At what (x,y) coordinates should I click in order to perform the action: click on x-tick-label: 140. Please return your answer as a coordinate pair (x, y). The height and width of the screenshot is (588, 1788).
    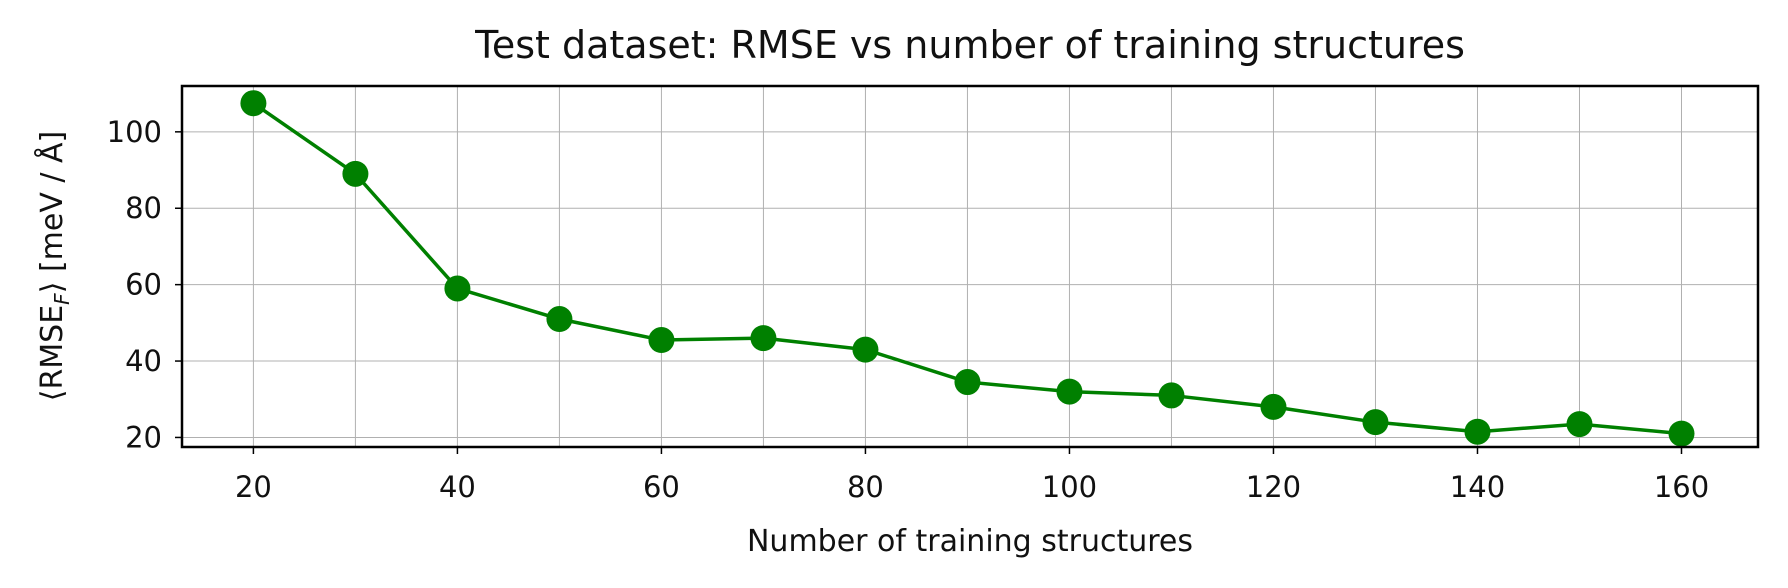
    Looking at the image, I should click on (1477, 487).